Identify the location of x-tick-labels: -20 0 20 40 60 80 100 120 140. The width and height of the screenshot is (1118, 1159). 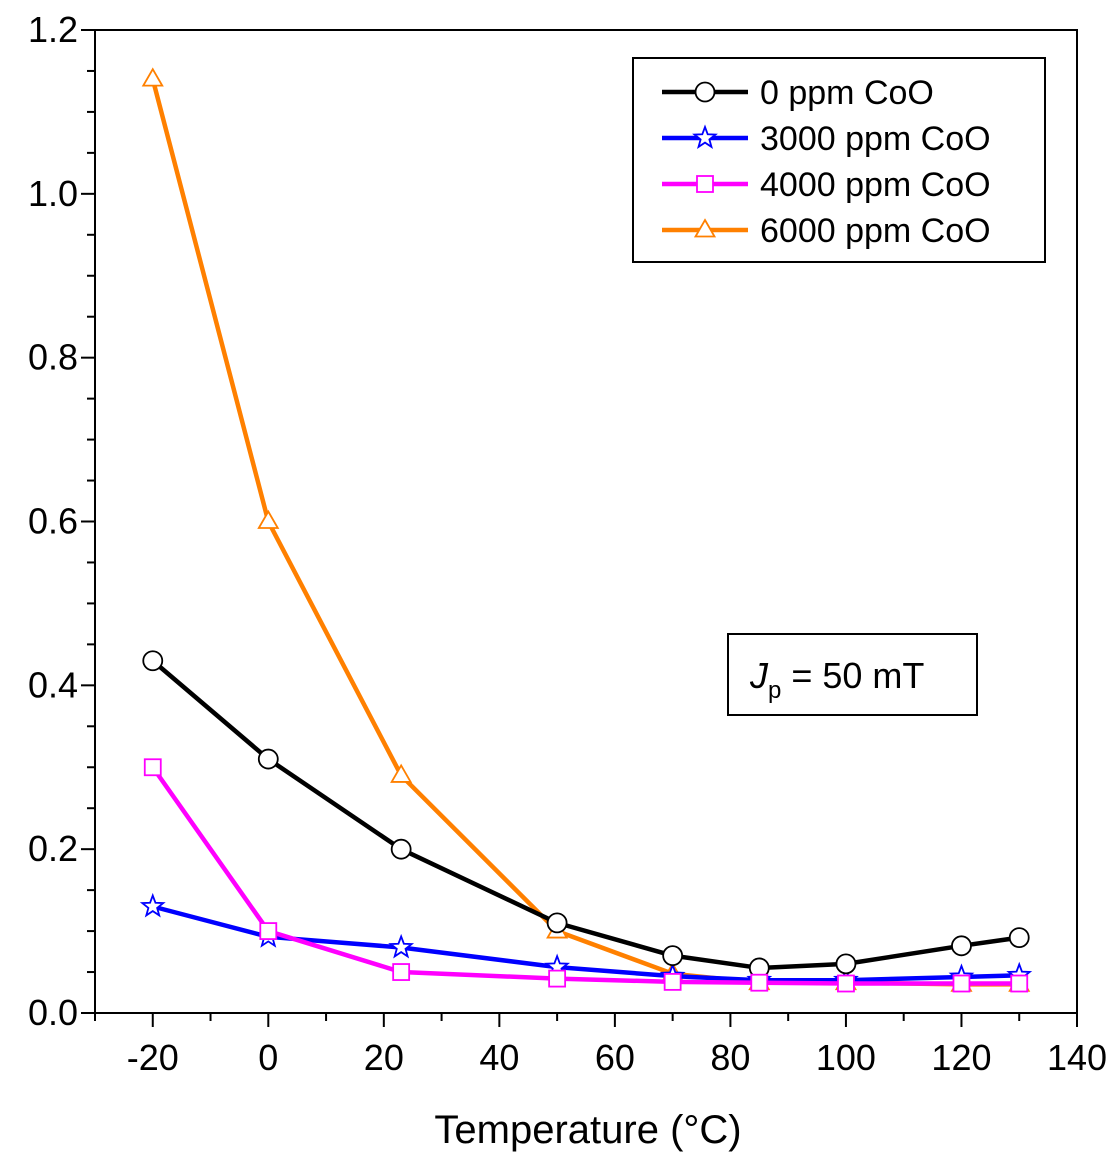
(617, 1057).